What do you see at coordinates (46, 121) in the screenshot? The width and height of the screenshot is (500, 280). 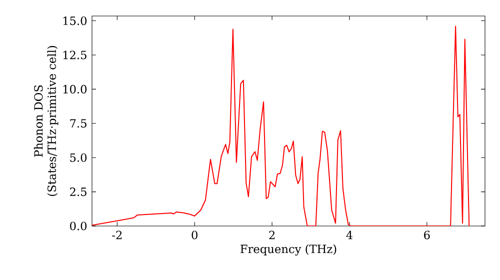 I see `y-axis-title: Phonon DOS (States/THz·primitive cell)` at bounding box center [46, 121].